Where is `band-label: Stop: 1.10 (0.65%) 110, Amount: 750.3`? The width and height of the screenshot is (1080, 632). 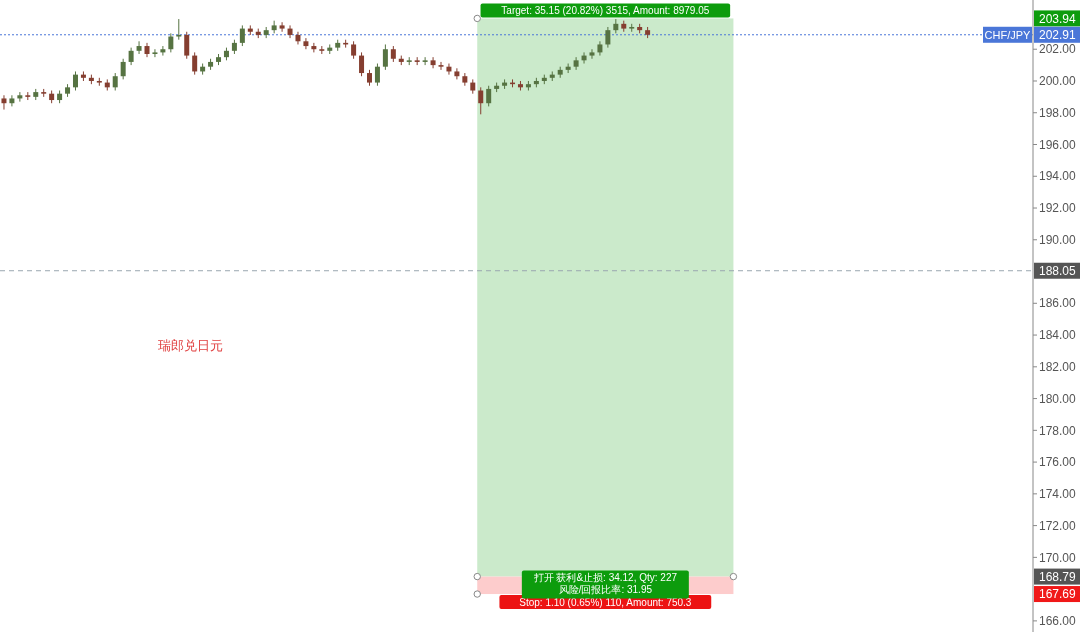
band-label: Stop: 1.10 (0.65%) 110, Amount: 750.3 is located at coordinates (605, 602).